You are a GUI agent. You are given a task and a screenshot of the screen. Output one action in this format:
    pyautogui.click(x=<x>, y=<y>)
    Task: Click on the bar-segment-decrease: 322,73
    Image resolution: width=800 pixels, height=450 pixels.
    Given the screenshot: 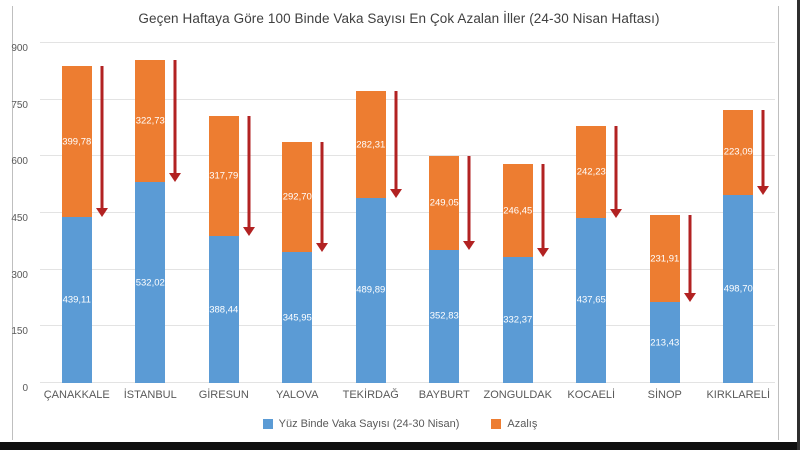 What is the action you would take?
    pyautogui.click(x=150, y=121)
    